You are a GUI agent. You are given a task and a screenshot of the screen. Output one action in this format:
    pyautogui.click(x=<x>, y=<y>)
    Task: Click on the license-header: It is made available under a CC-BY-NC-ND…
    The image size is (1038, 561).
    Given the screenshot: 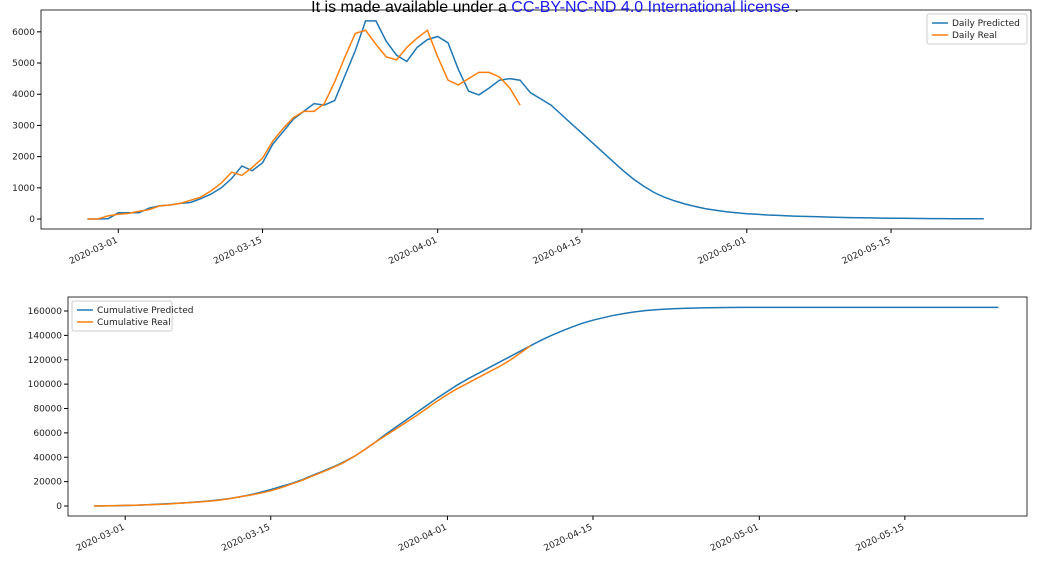 What is the action you would take?
    pyautogui.click(x=519, y=8)
    